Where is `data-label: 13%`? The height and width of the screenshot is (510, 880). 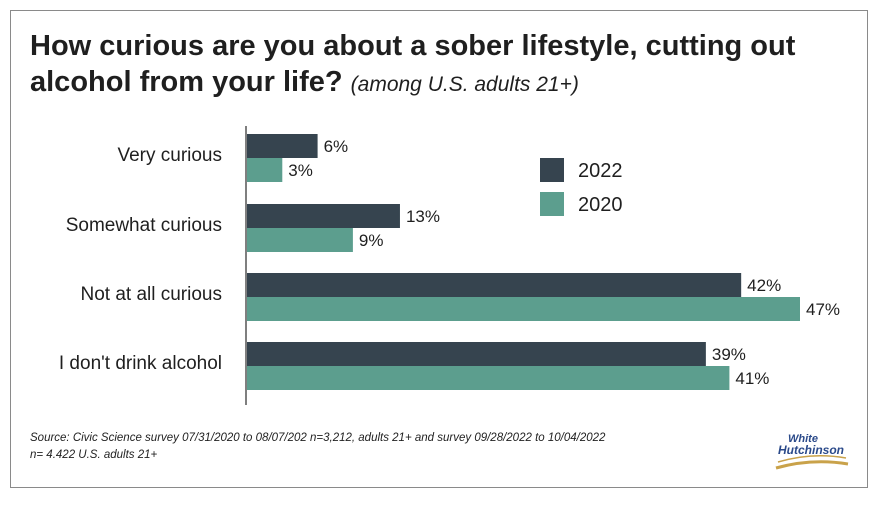 data-label: 13% is located at coordinates (423, 216).